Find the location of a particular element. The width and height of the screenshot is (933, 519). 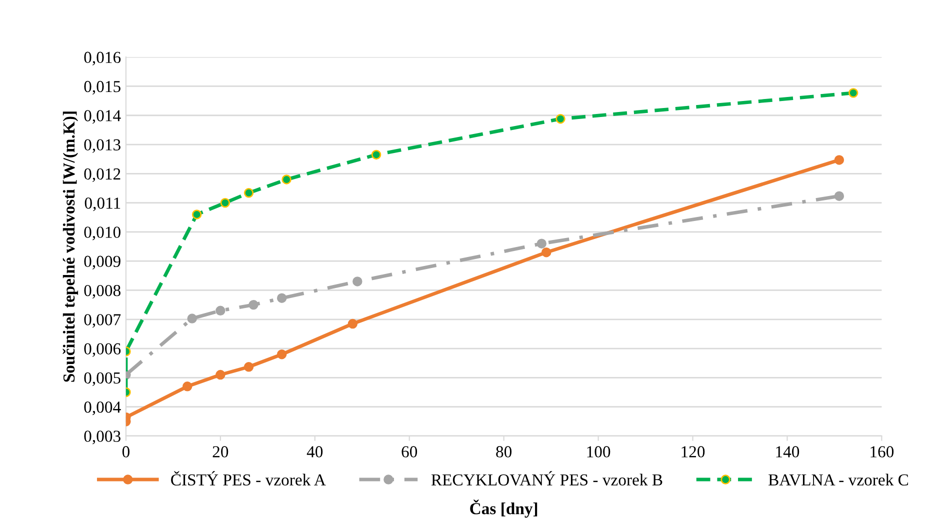

y-tick-label: 0,013 is located at coordinates (102, 146).